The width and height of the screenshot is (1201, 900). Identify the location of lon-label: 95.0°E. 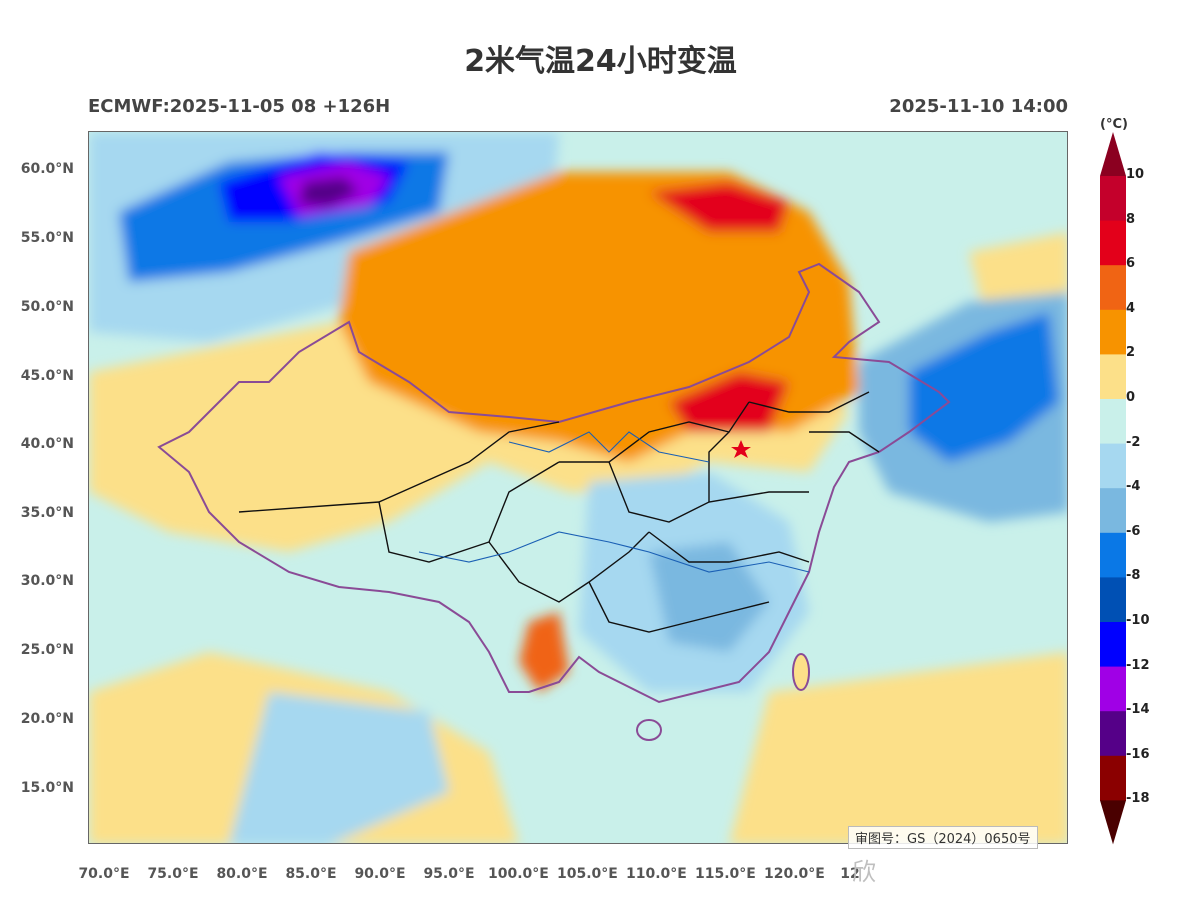
(449, 874).